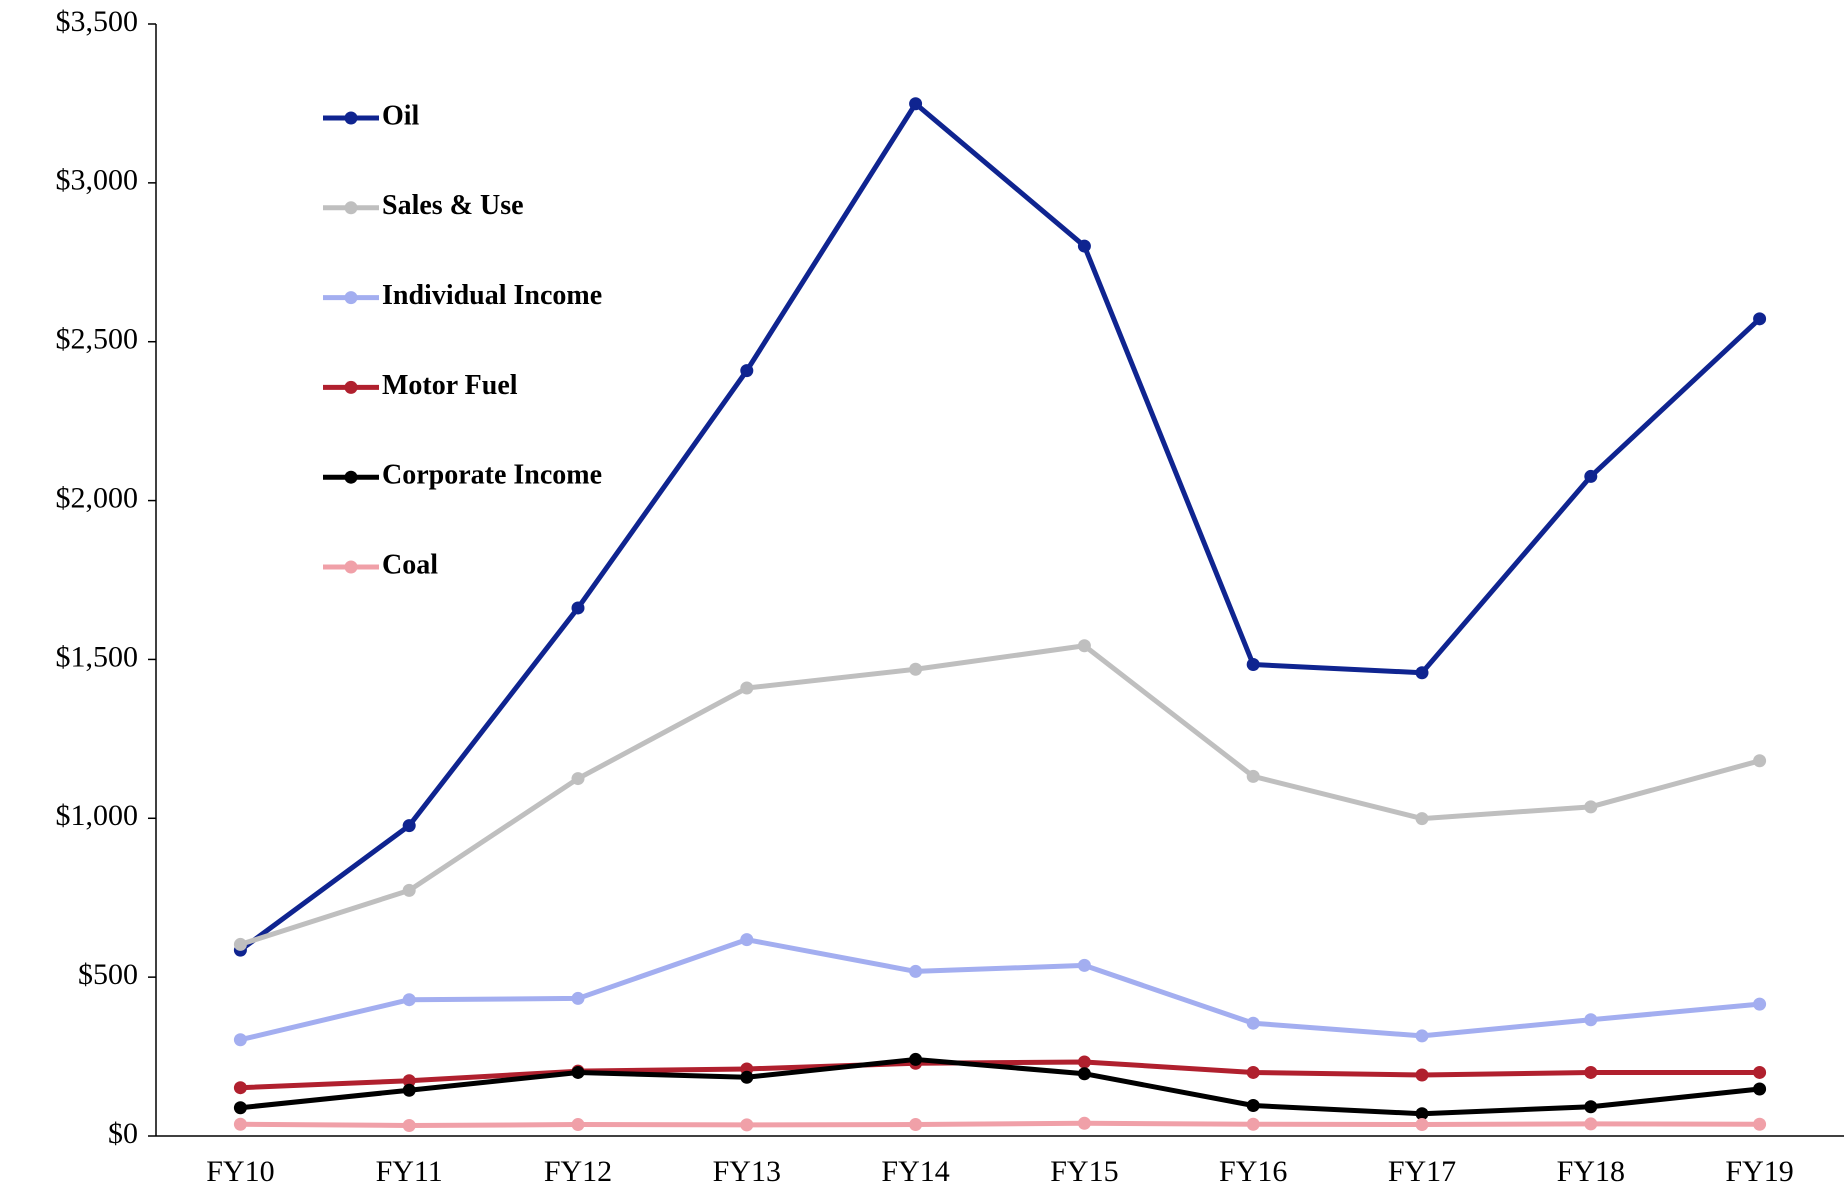 This screenshot has width=1844, height=1190. What do you see at coordinates (240, 1171) in the screenshot?
I see `x-tick-label: FY10` at bounding box center [240, 1171].